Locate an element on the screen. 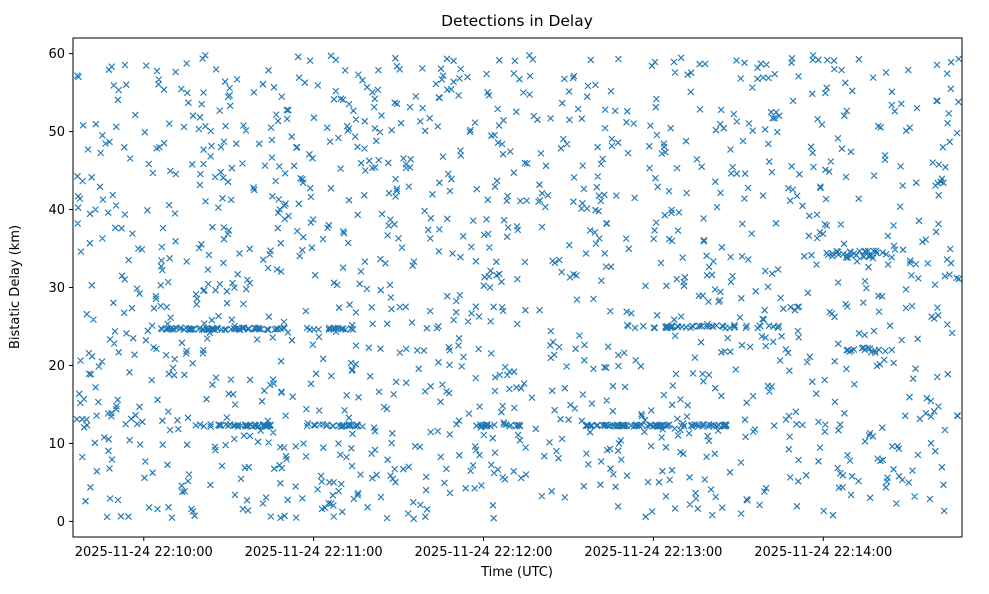 The height and width of the screenshot is (594, 989). y-axis-label: Bistatic Delay (km) is located at coordinates (15, 287).